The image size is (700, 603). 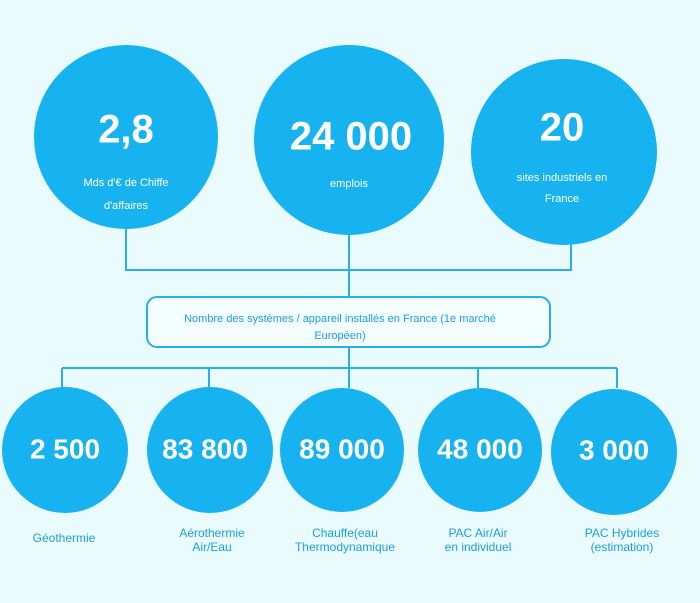 I want to click on bottom-value: 2 500, so click(x=65, y=448).